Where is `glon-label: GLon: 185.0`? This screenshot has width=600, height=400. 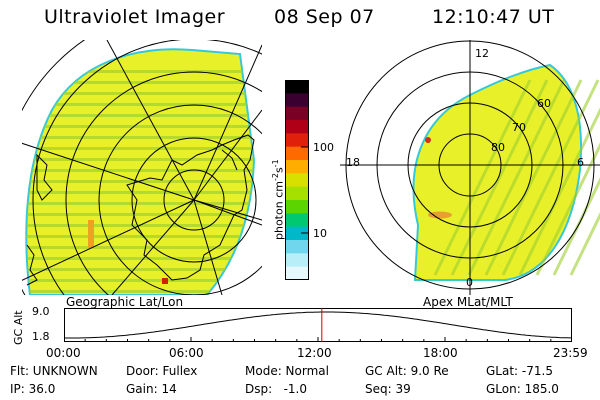
glon-label: GLon: 185.0 is located at coordinates (522, 389).